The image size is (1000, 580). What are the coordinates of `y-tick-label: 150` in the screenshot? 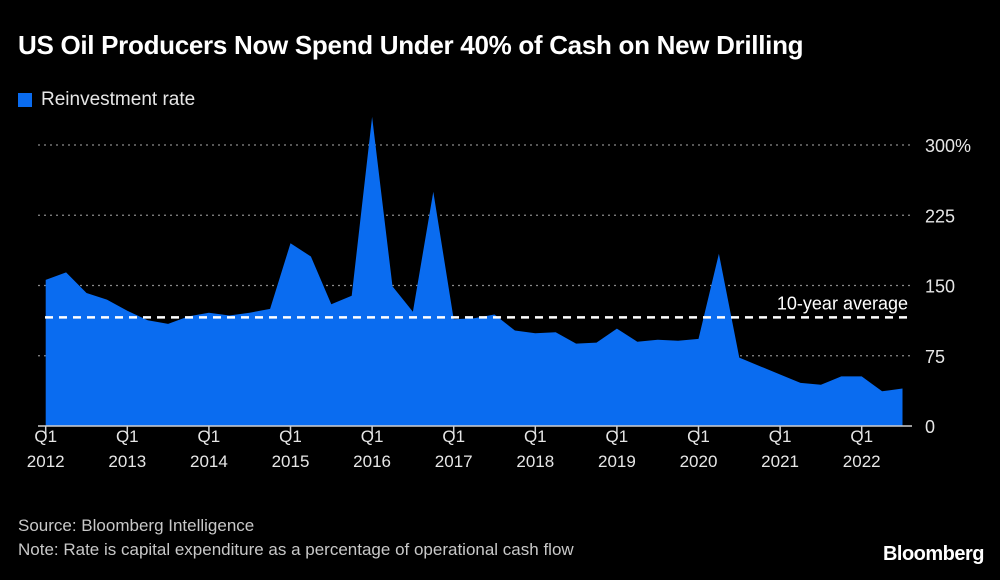 It's located at (940, 287).